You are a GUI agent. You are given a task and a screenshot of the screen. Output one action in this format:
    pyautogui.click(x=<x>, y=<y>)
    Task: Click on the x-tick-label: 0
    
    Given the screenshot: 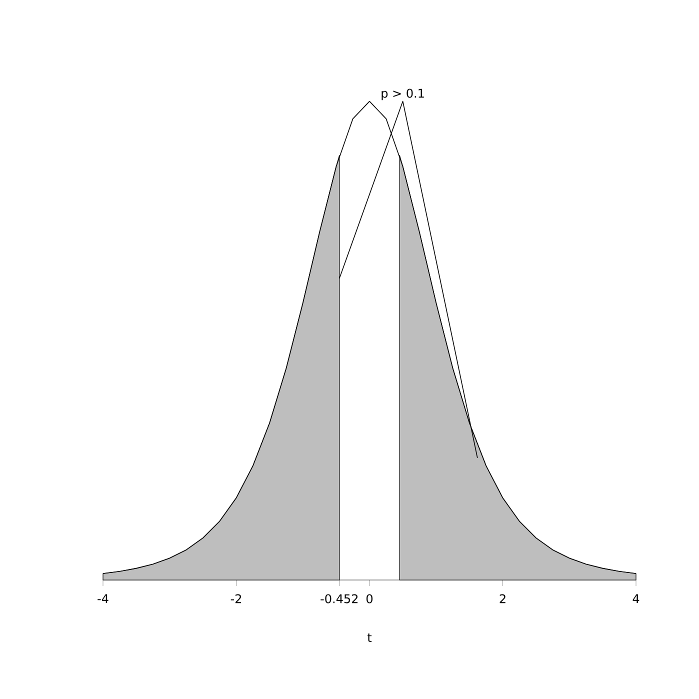 What is the action you would take?
    pyautogui.click(x=369, y=599)
    